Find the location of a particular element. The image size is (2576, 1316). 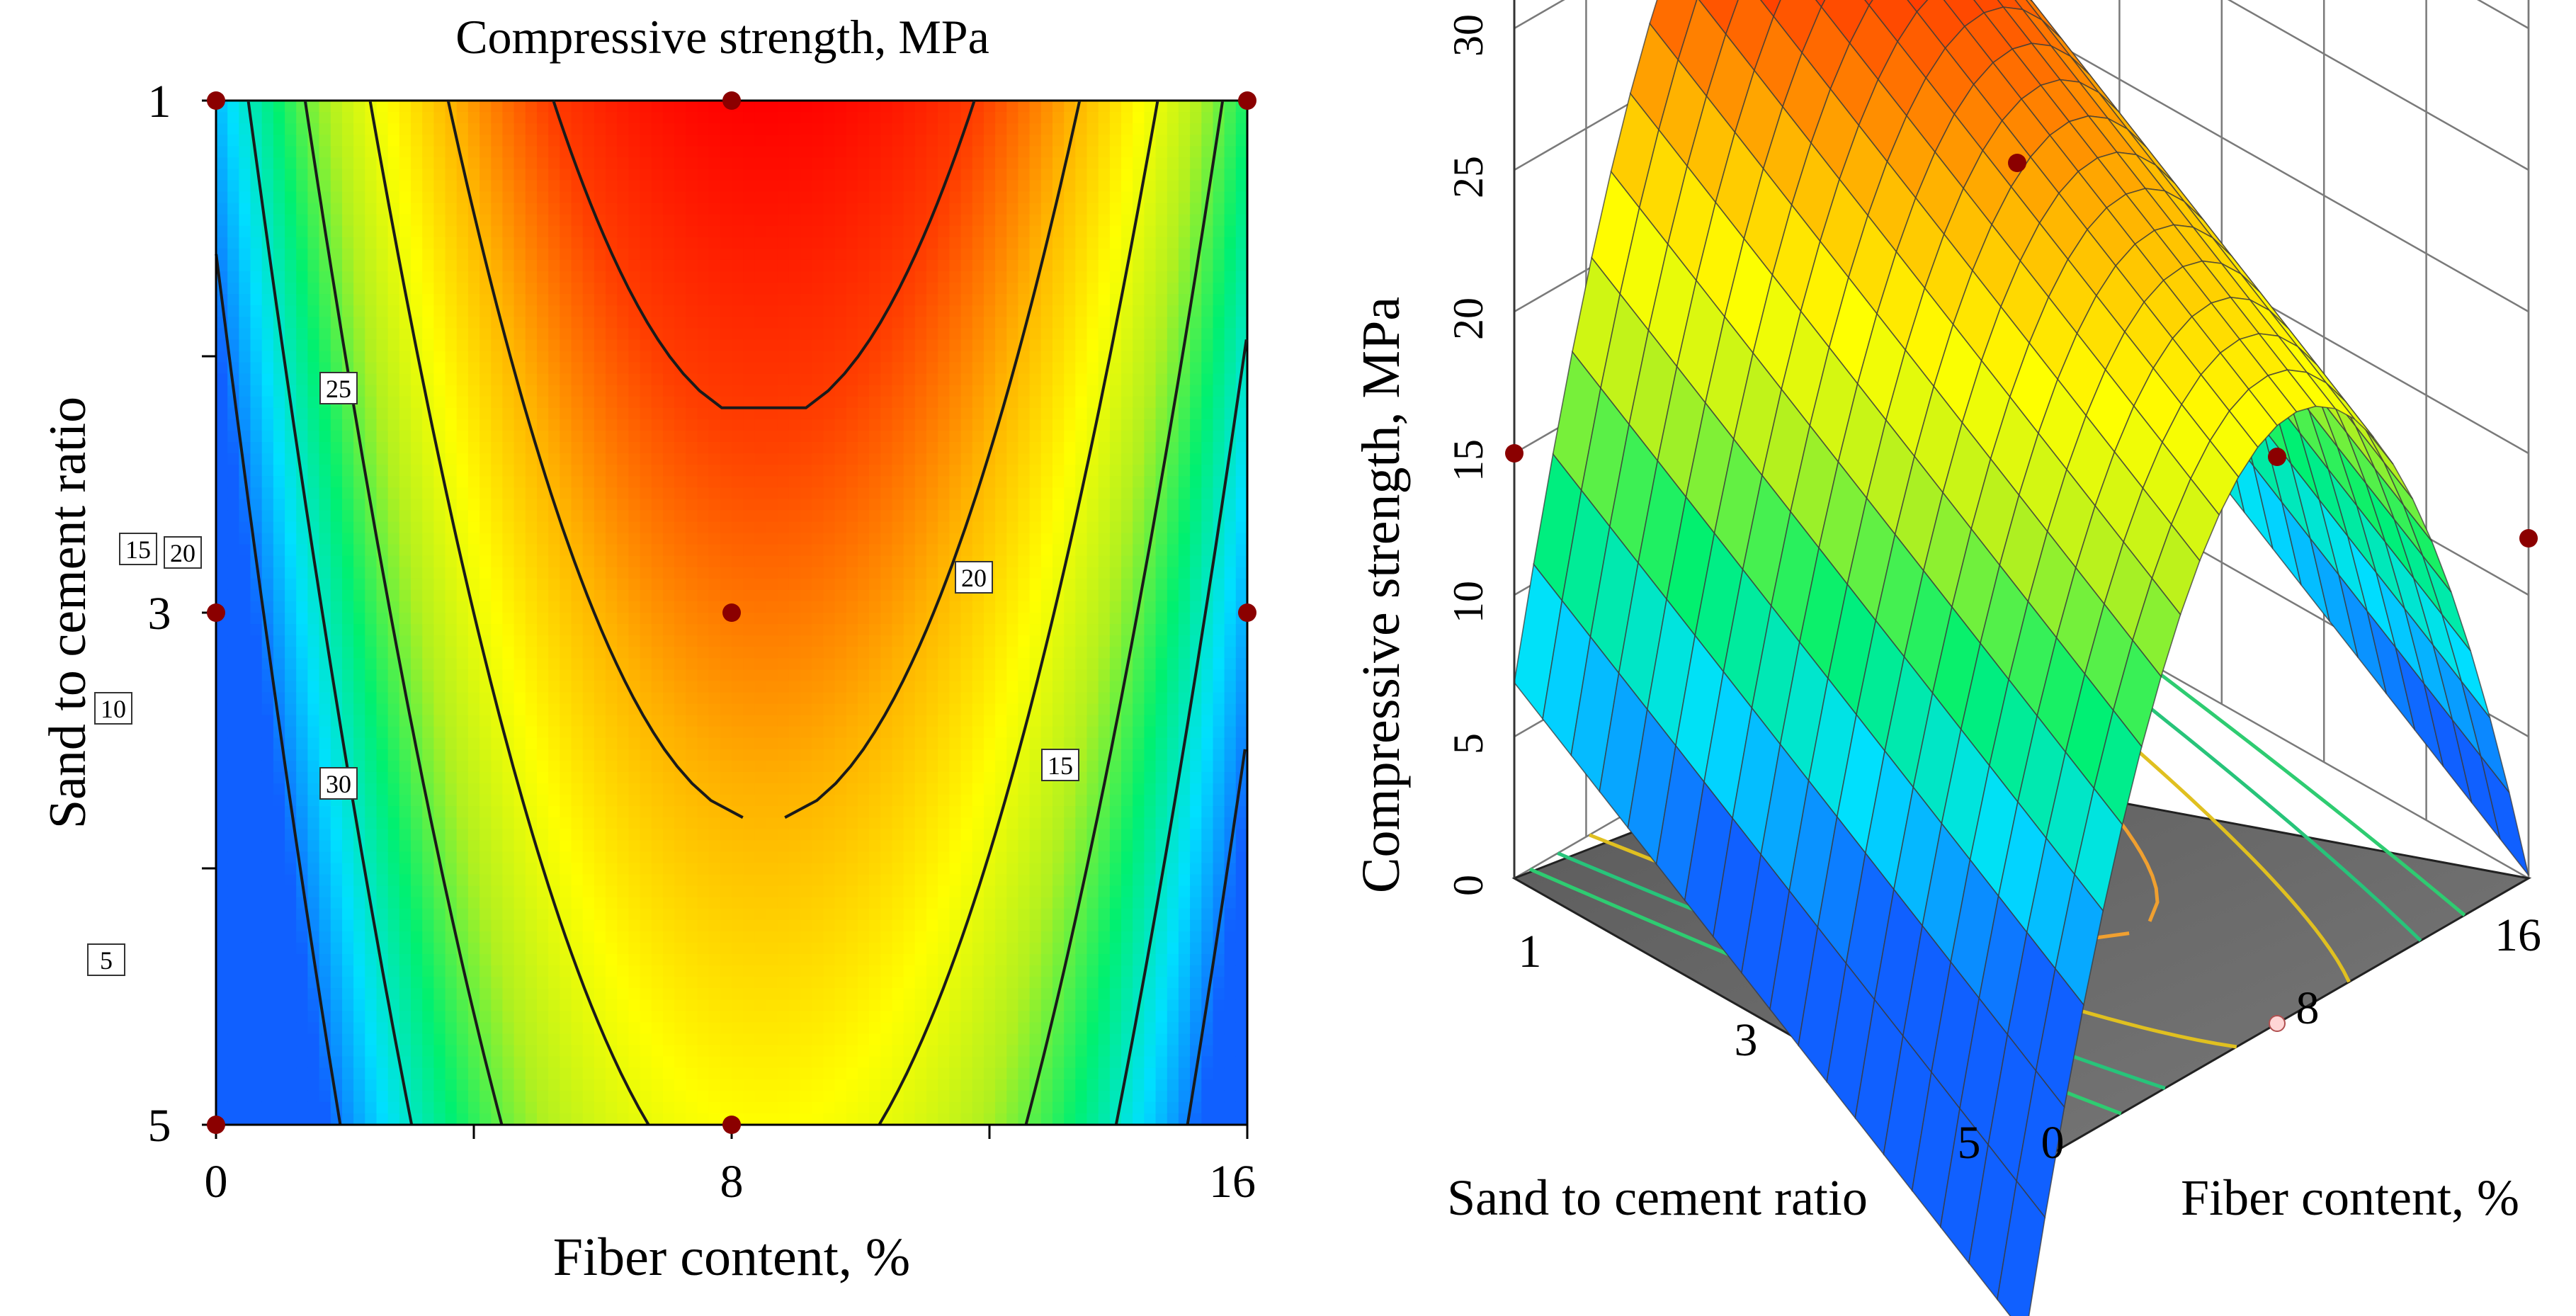

surface-y-tick-label: 3 is located at coordinates (1746, 1040).